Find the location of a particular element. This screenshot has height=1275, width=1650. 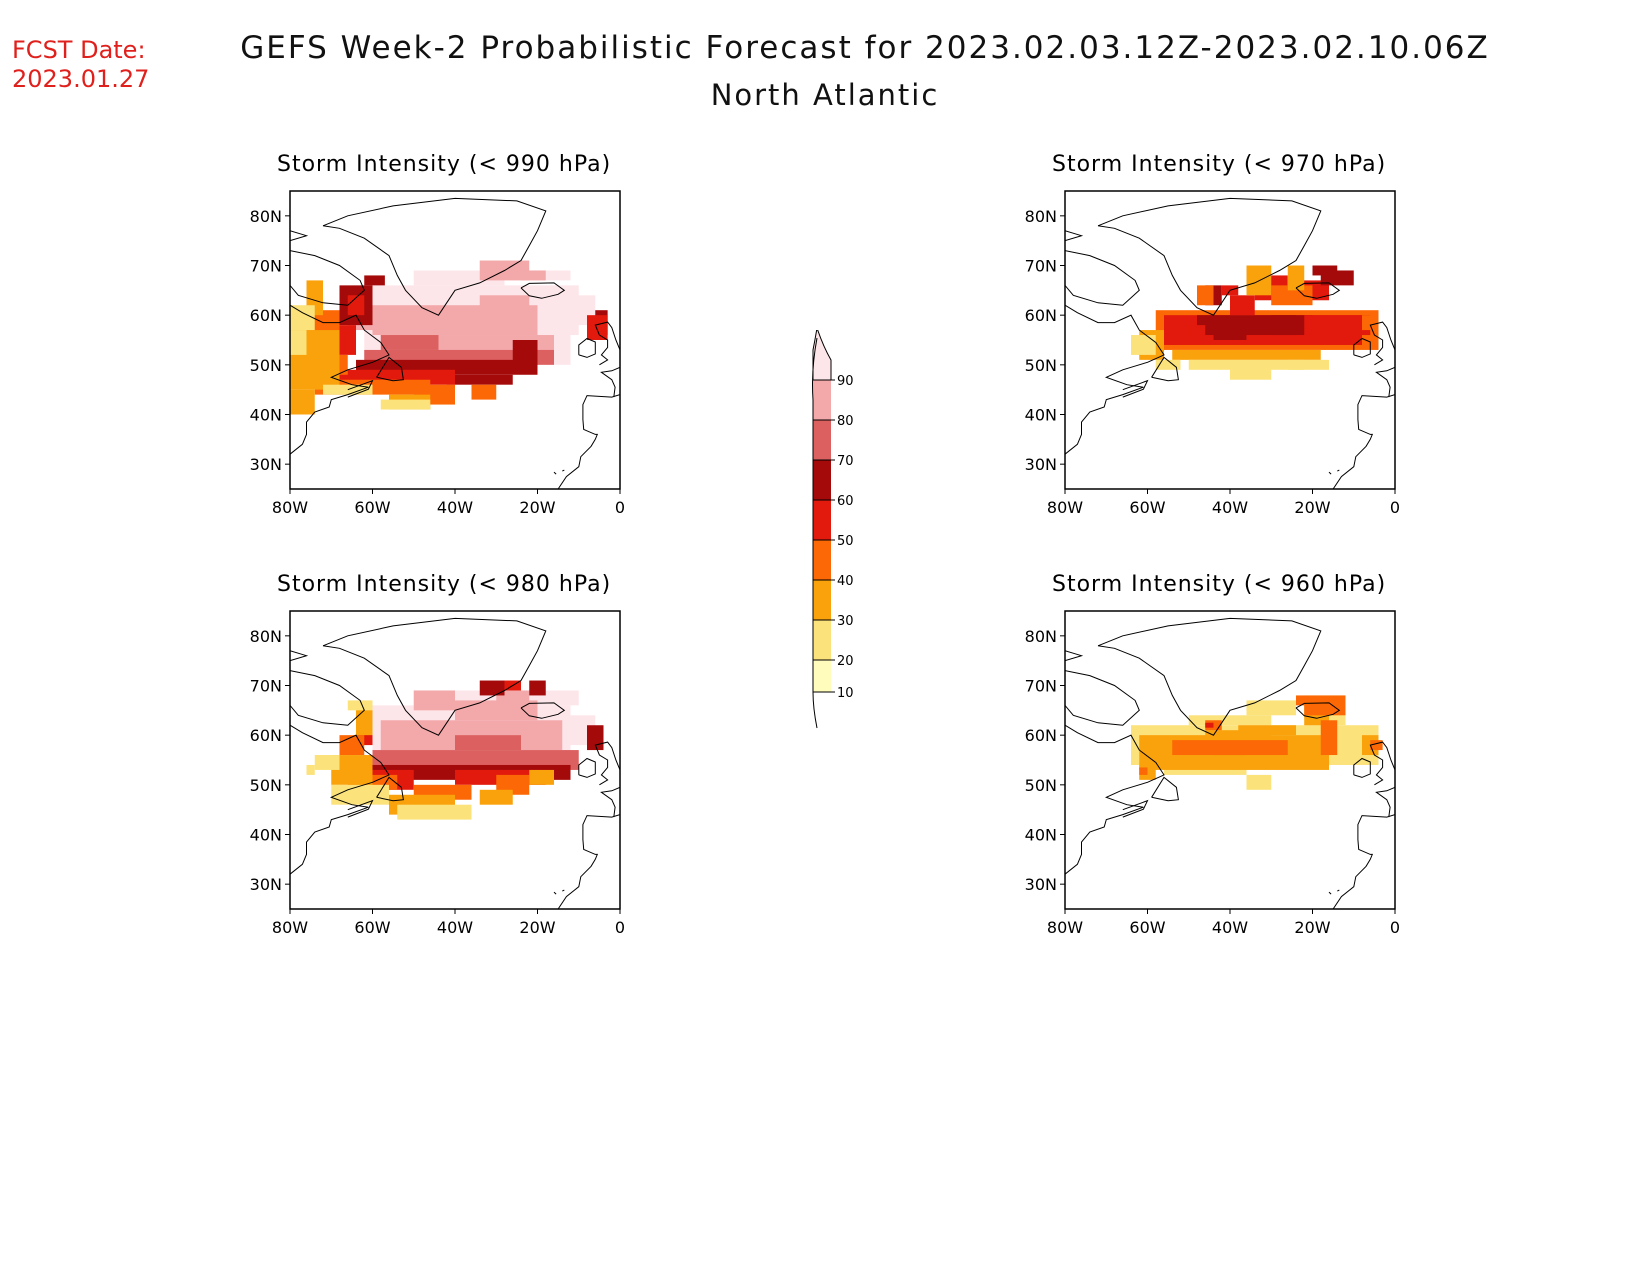

colorbar-label: 30 is located at coordinates (845, 621).